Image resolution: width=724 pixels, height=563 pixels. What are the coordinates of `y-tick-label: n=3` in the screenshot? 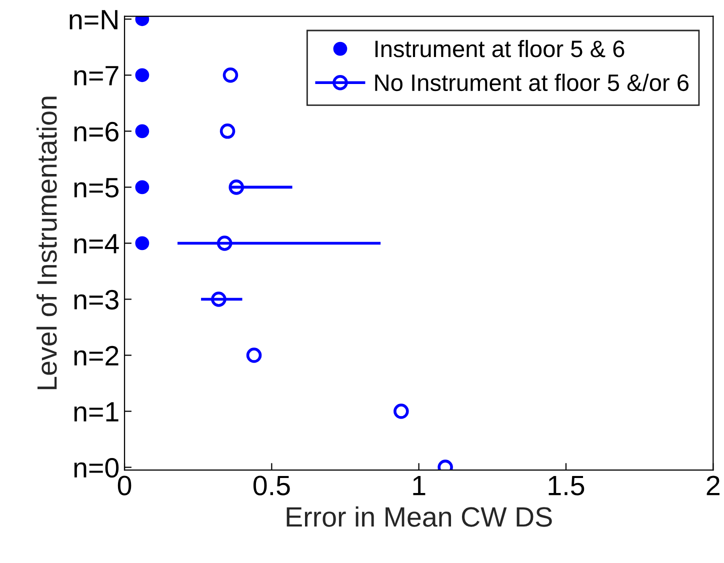 It's located at (96, 300).